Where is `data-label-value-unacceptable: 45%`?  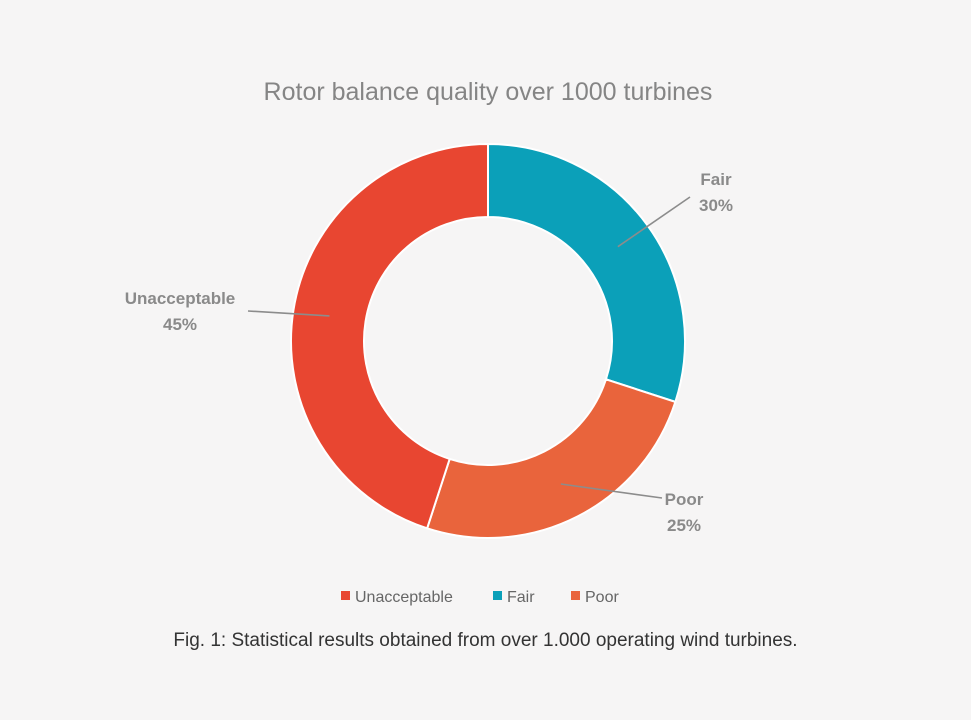 data-label-value-unacceptable: 45% is located at coordinates (180, 324).